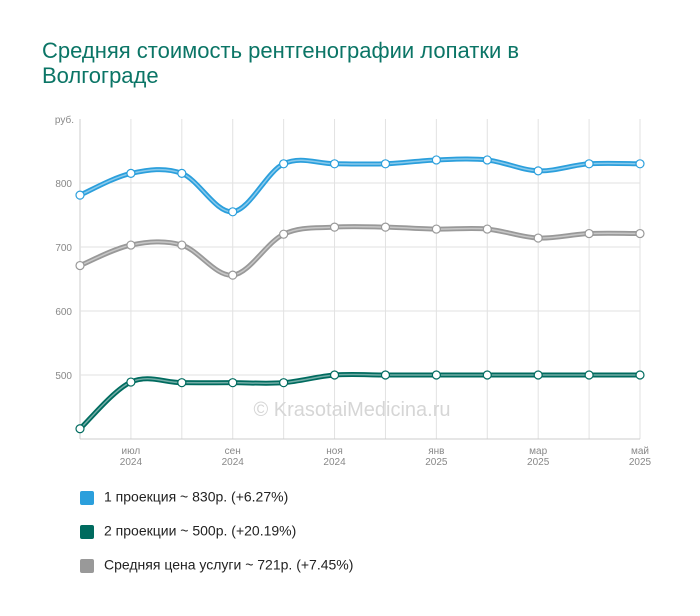  I want to click on x-tick-label: янв 2025, so click(436, 457).